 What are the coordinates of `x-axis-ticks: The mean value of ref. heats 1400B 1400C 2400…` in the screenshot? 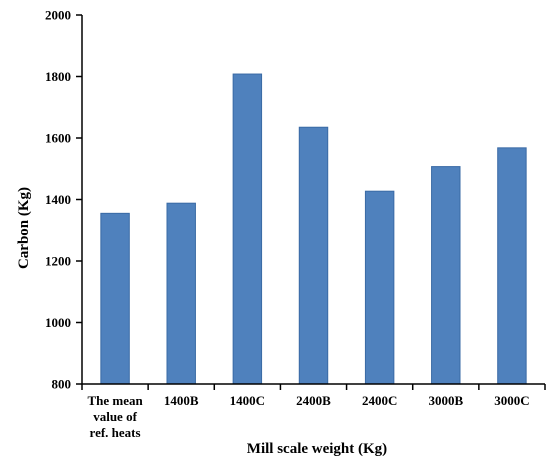 It's located at (313, 412).